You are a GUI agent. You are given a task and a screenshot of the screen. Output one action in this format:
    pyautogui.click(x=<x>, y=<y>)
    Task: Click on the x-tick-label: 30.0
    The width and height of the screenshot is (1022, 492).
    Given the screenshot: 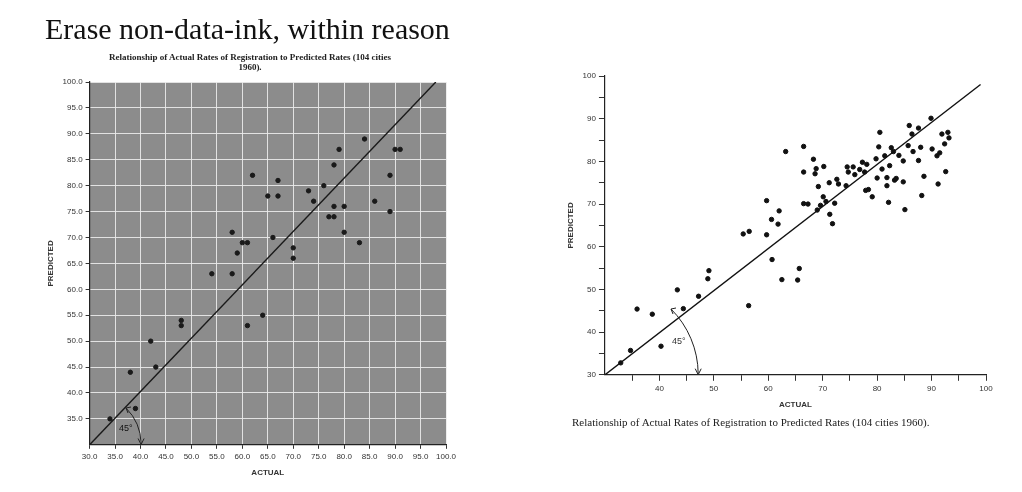 What is the action you would take?
    pyautogui.click(x=89, y=456)
    